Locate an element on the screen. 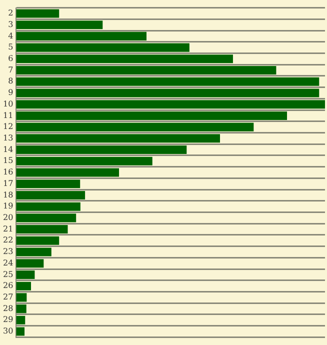 Image resolution: width=327 pixels, height=345 pixels. y-tick-label: 10 is located at coordinates (8, 103).